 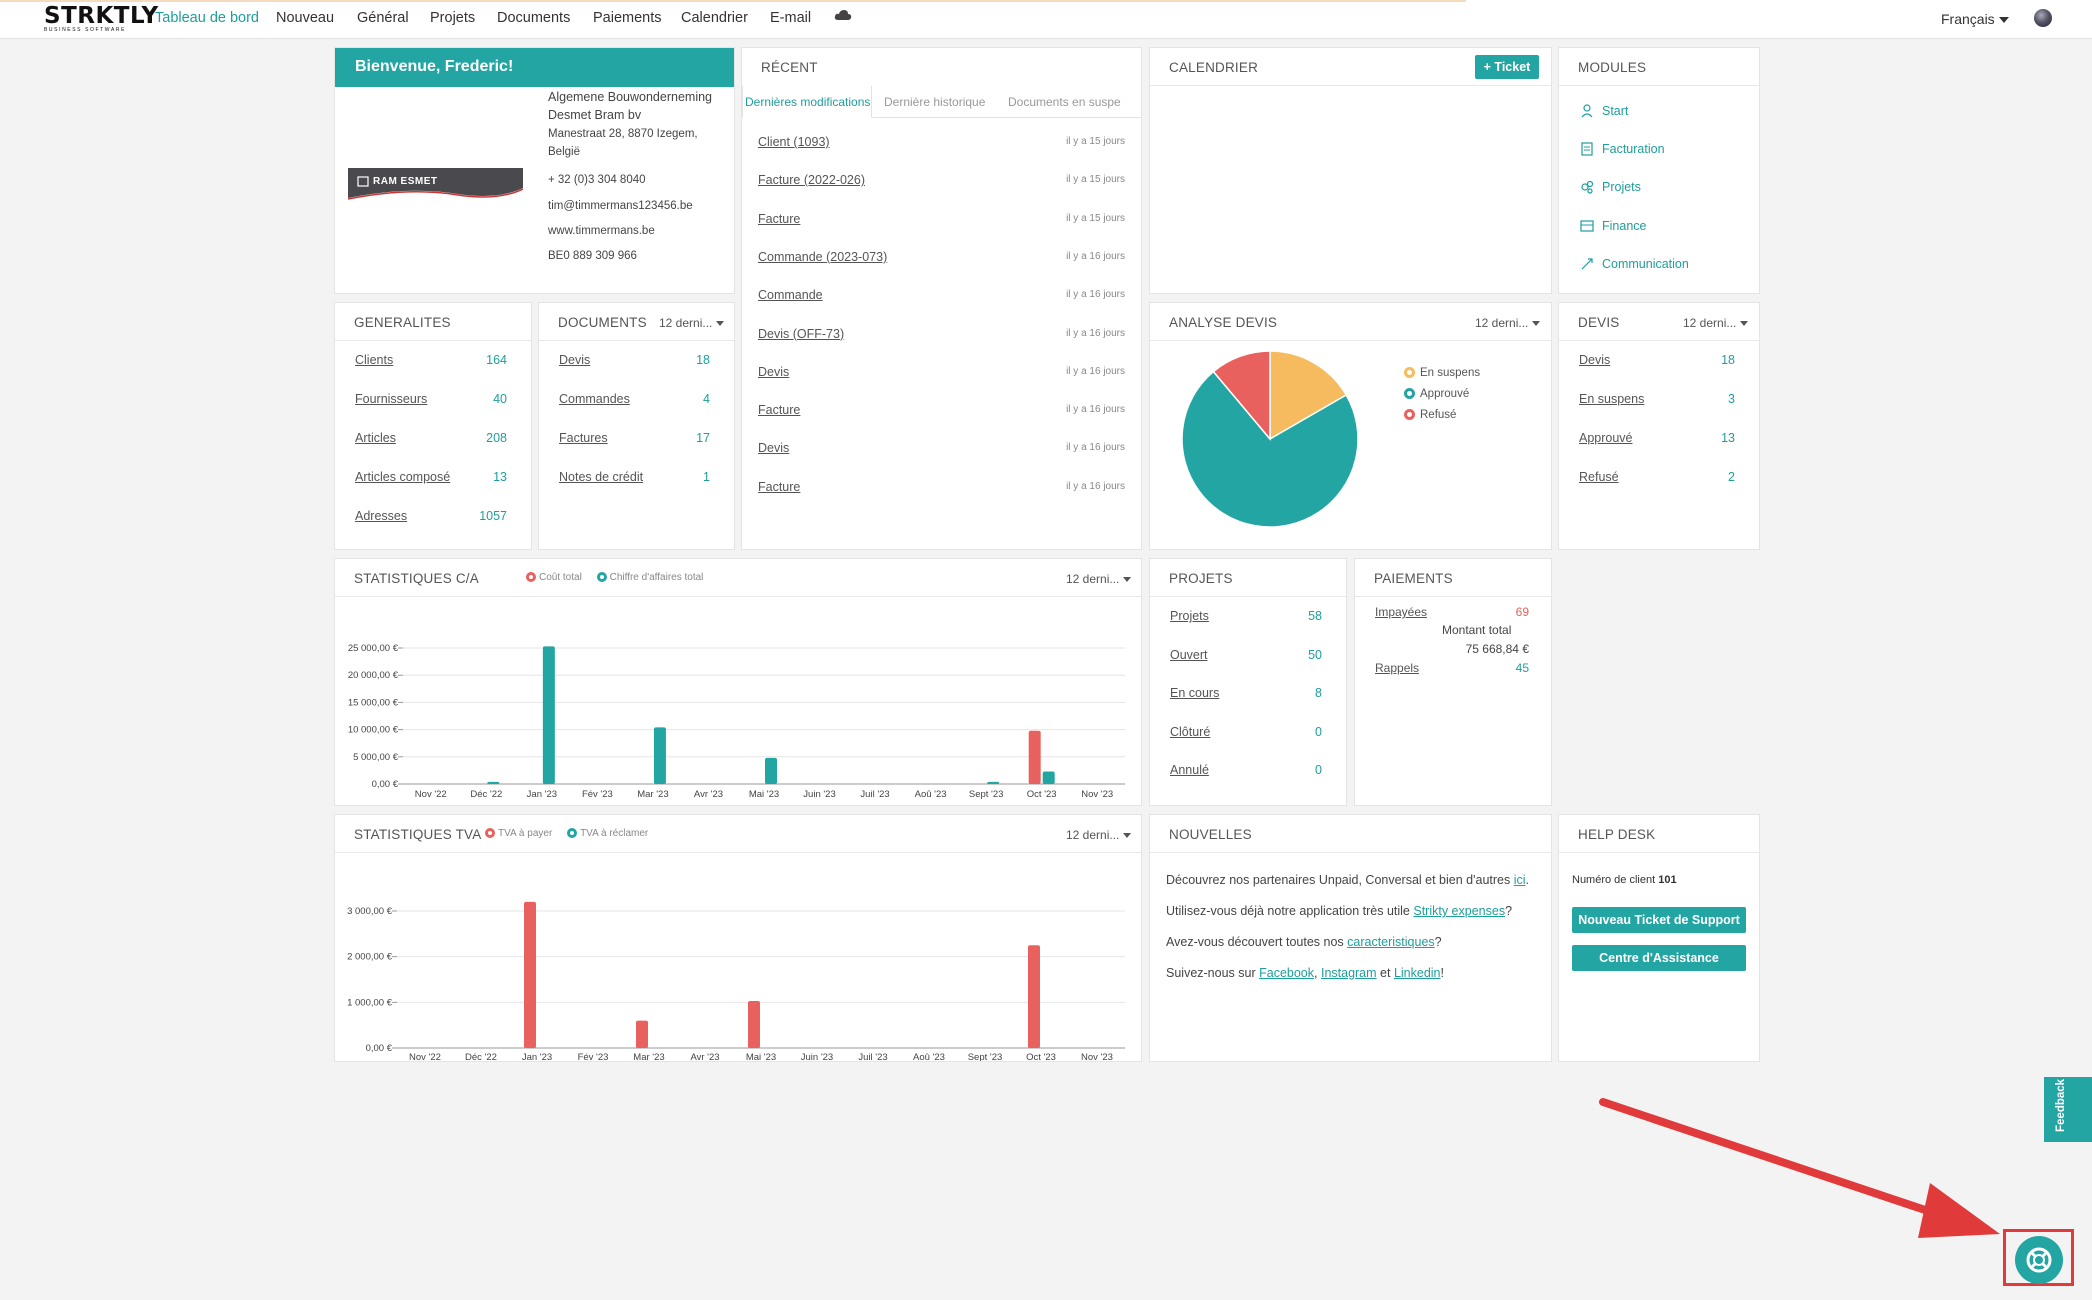 I want to click on generalites-row-link: Articles composé, so click(x=403, y=477).